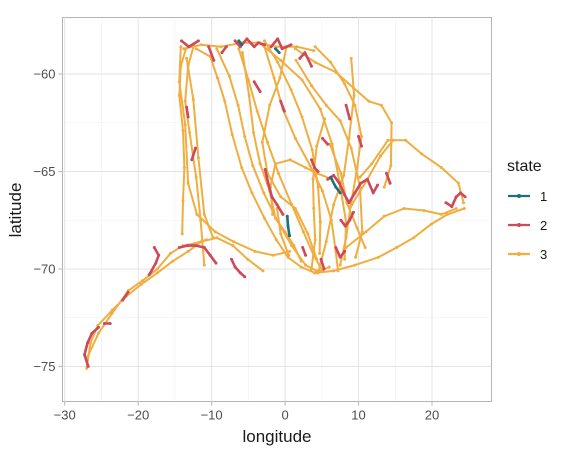 The height and width of the screenshot is (465, 581). Describe the element at coordinates (44, 366) in the screenshot. I see `y-tick-label: −75` at that location.